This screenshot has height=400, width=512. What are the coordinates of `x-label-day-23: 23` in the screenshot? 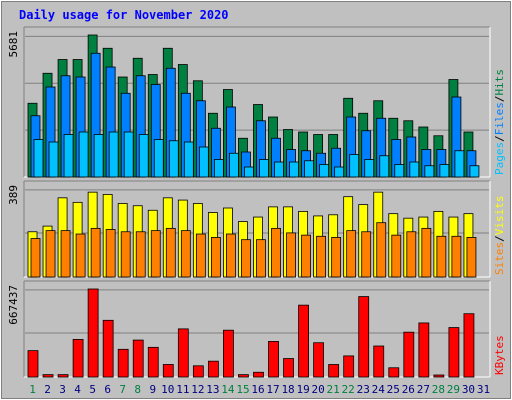 It's located at (363, 389).